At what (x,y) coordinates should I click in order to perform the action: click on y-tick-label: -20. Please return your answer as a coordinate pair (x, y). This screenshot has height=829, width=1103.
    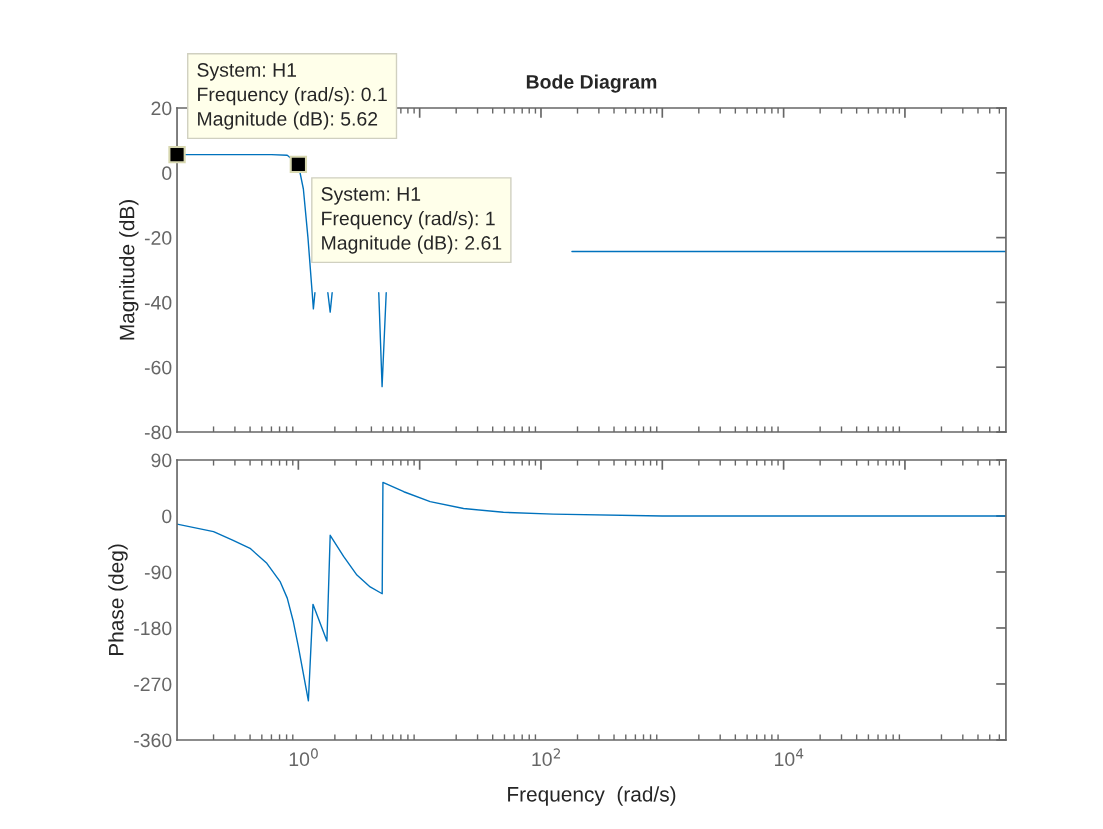
    Looking at the image, I should click on (158, 238).